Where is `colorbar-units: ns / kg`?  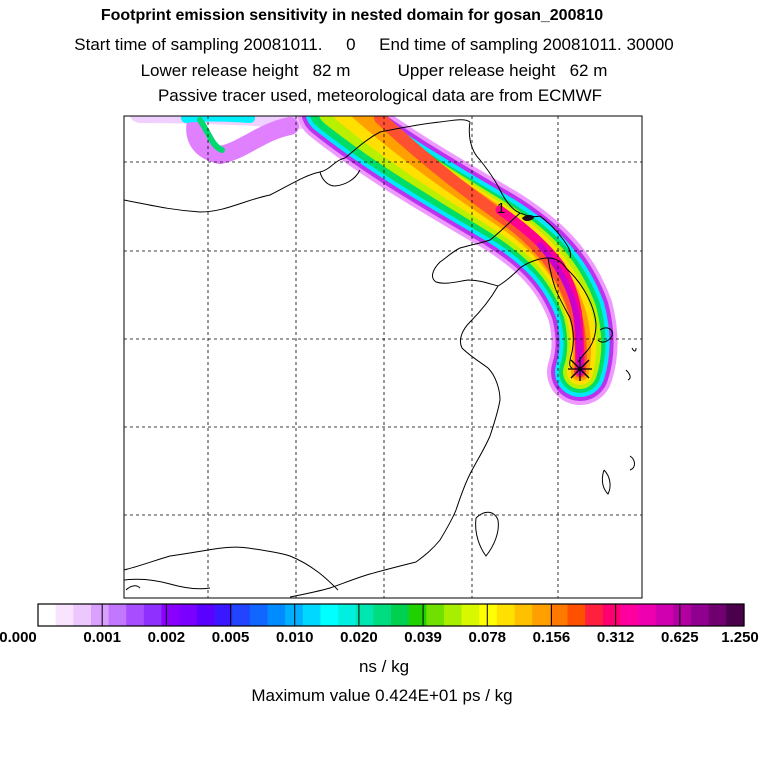
colorbar-units: ns / kg is located at coordinates (384, 666).